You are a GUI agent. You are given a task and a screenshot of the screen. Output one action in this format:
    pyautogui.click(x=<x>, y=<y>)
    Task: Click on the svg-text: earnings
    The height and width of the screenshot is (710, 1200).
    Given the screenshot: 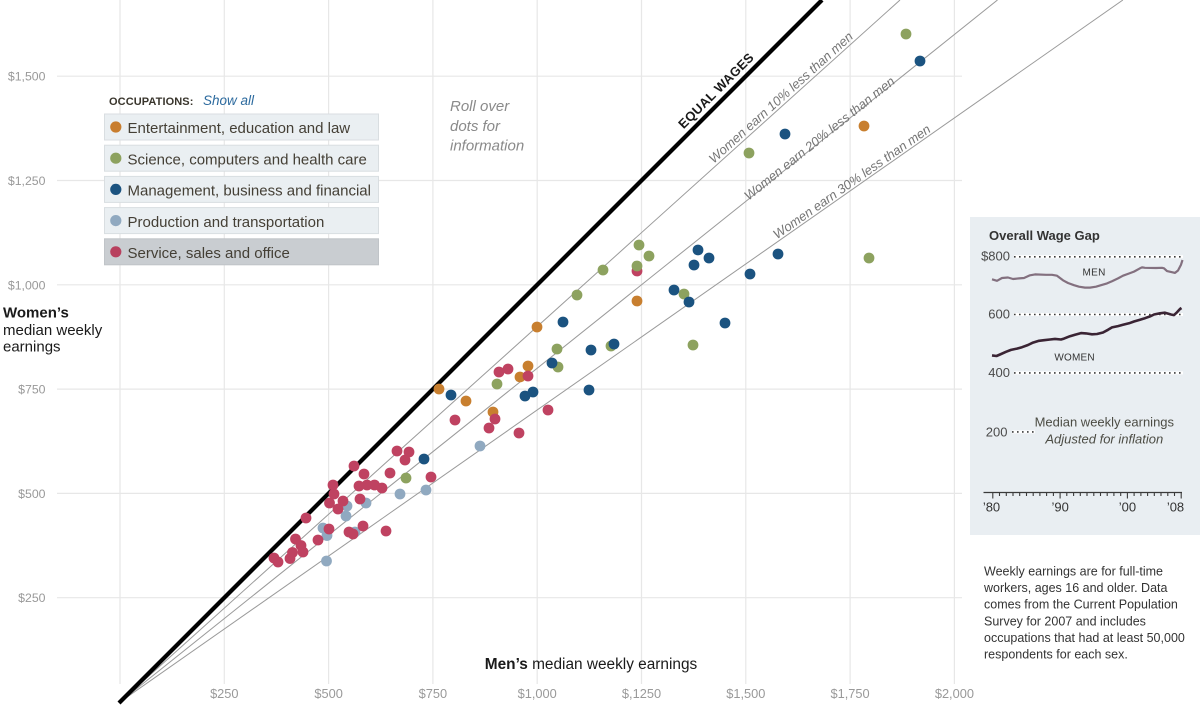 What is the action you would take?
    pyautogui.click(x=32, y=347)
    